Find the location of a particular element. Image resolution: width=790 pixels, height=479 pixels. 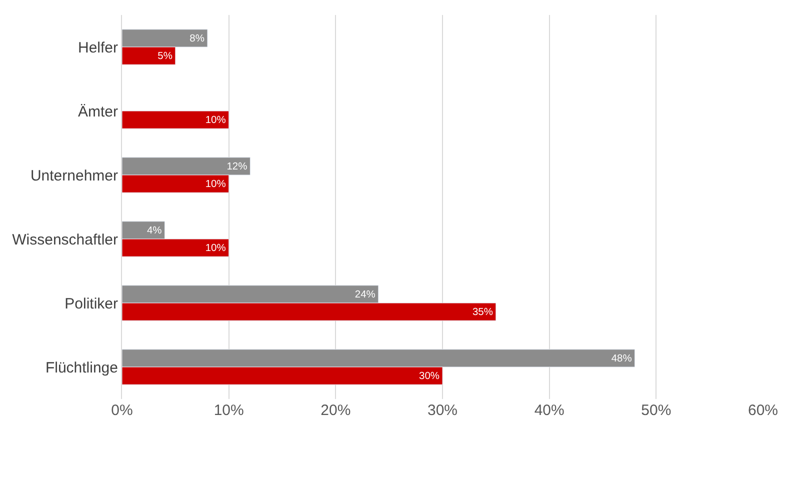

data-label: 8% is located at coordinates (197, 38).